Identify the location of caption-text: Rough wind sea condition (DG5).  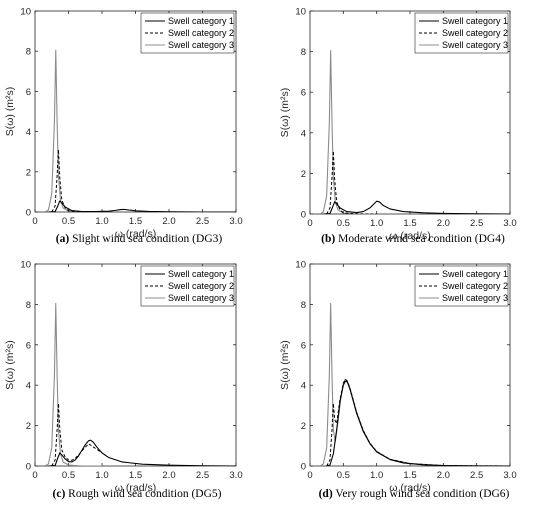
(143, 494).